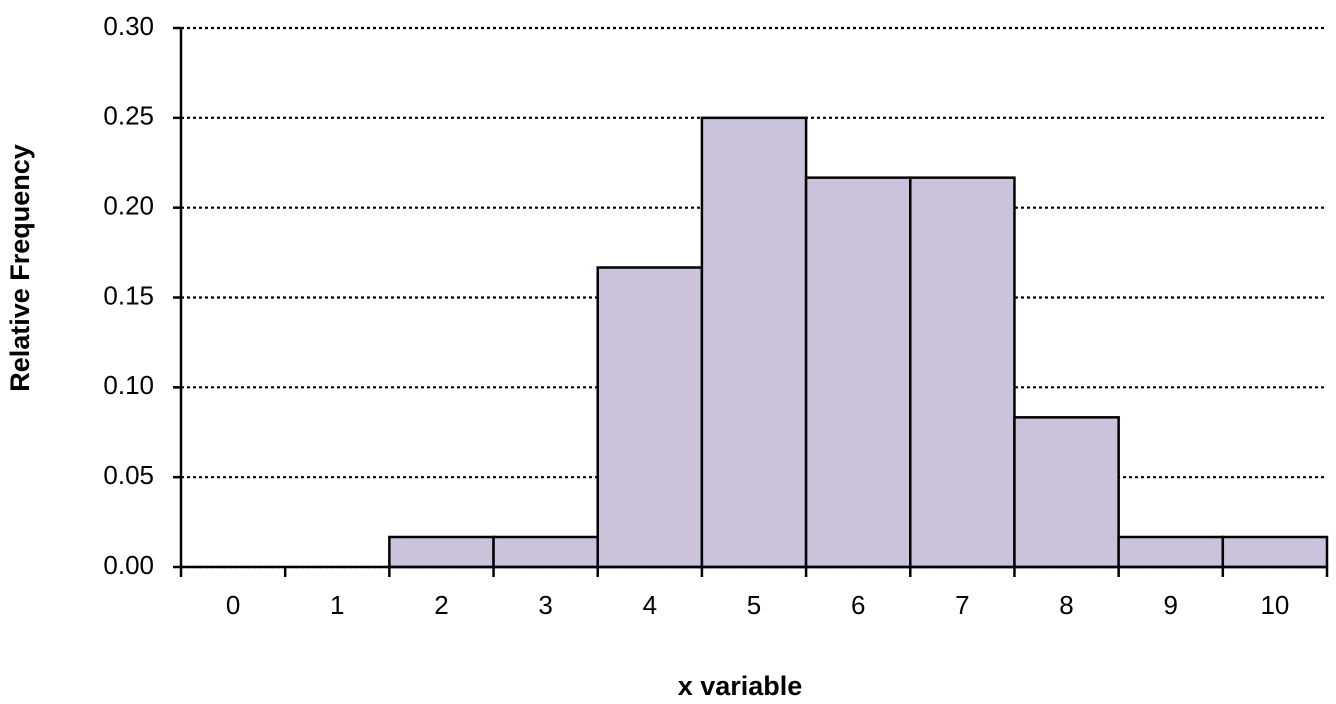  Describe the element at coordinates (128, 385) in the screenshot. I see `y-tick-label: 0.10` at that location.